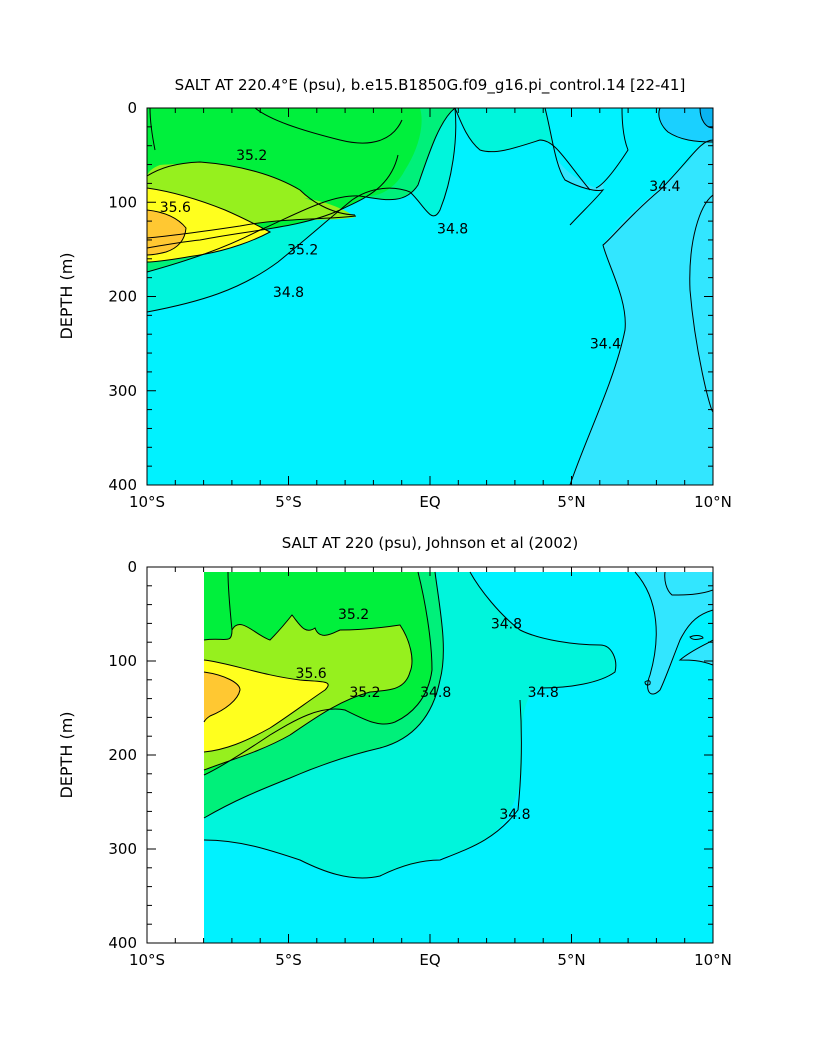 The height and width of the screenshot is (1055, 818). What do you see at coordinates (252, 227) in the screenshot?
I see `contour-line-35_4-bot` at bounding box center [252, 227].